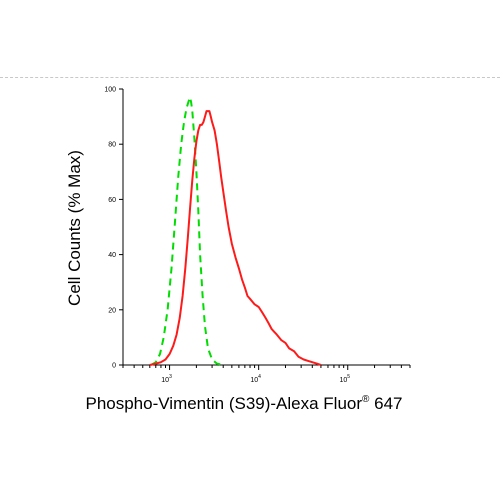 The height and width of the screenshot is (500, 500). What do you see at coordinates (366, 399) in the screenshot?
I see `x-axis-label-registered-mark: ®` at bounding box center [366, 399].